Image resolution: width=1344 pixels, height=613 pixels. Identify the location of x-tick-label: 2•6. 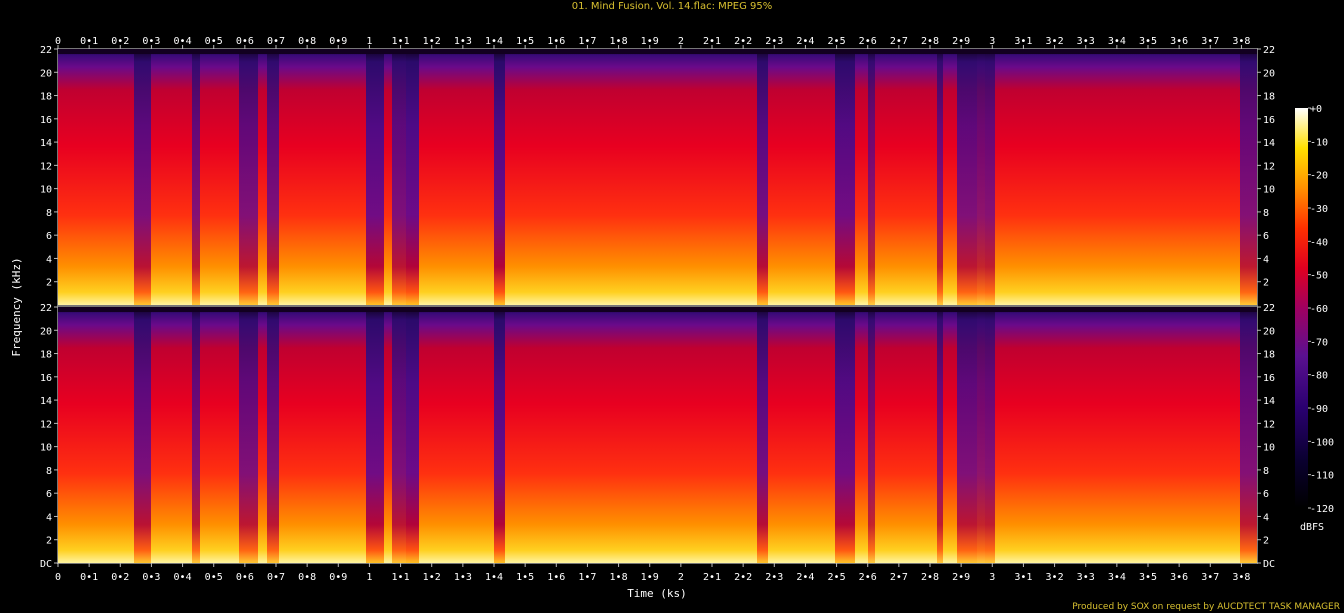
(868, 577).